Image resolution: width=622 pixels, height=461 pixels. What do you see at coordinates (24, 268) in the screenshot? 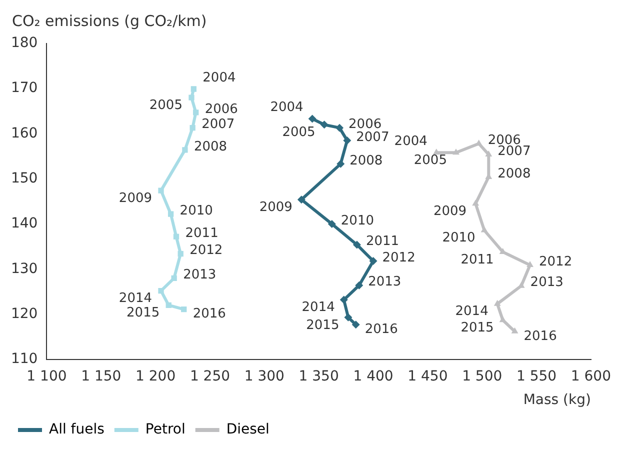
I see `y-tick-label: 130` at bounding box center [24, 268].